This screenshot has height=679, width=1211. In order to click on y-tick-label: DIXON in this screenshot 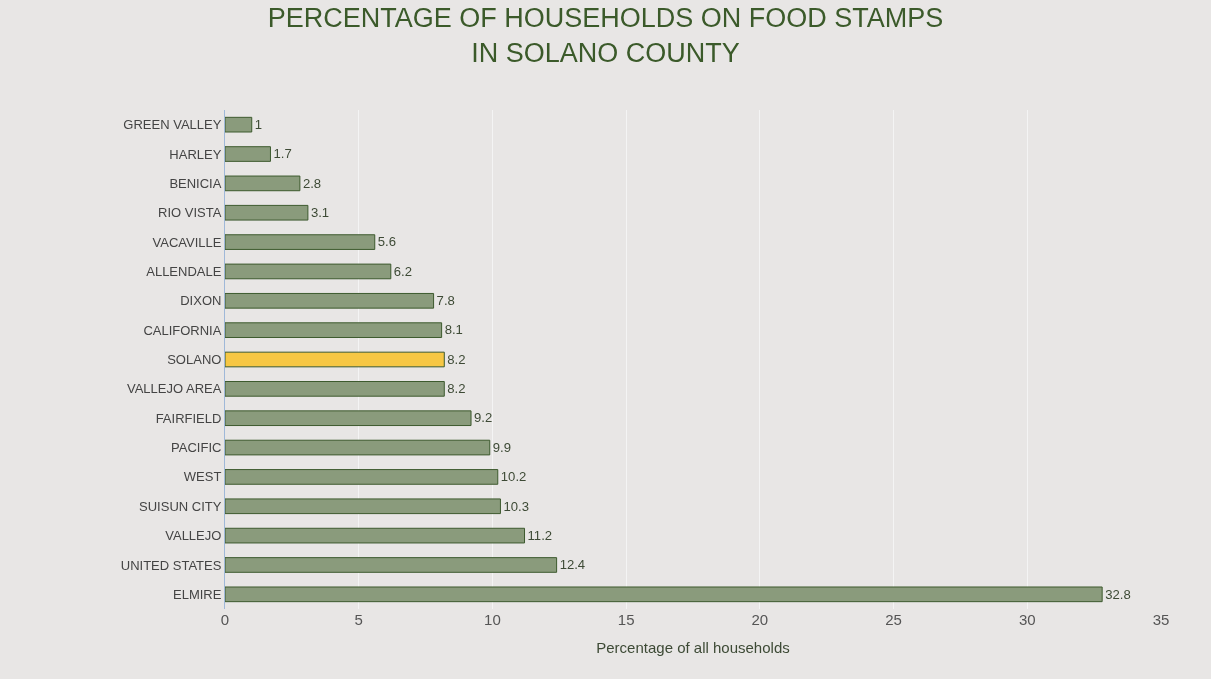, I will do `click(201, 301)`.